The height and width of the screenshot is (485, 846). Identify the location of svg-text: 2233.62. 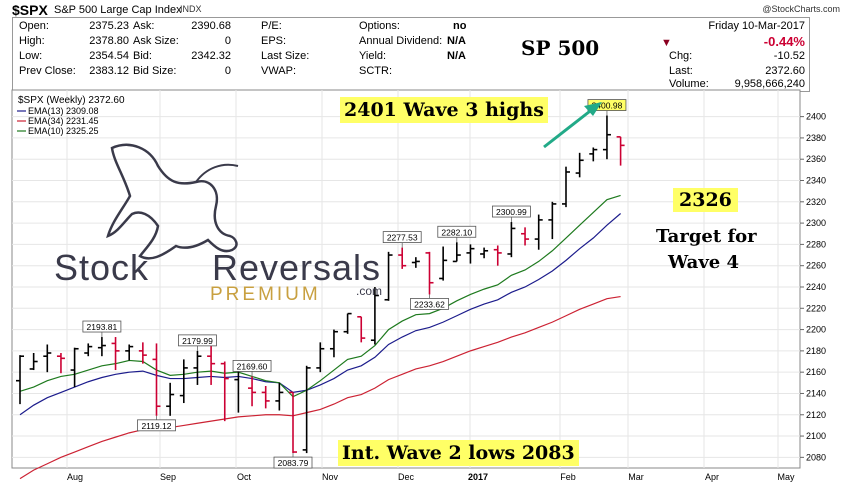
(429, 304).